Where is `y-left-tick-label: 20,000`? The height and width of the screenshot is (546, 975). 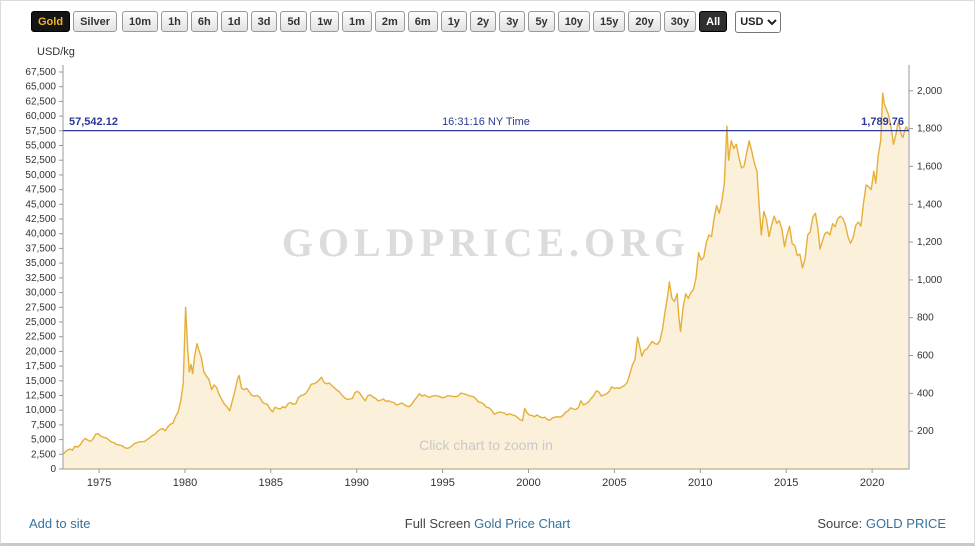
y-left-tick-label: 20,000 is located at coordinates (40, 351).